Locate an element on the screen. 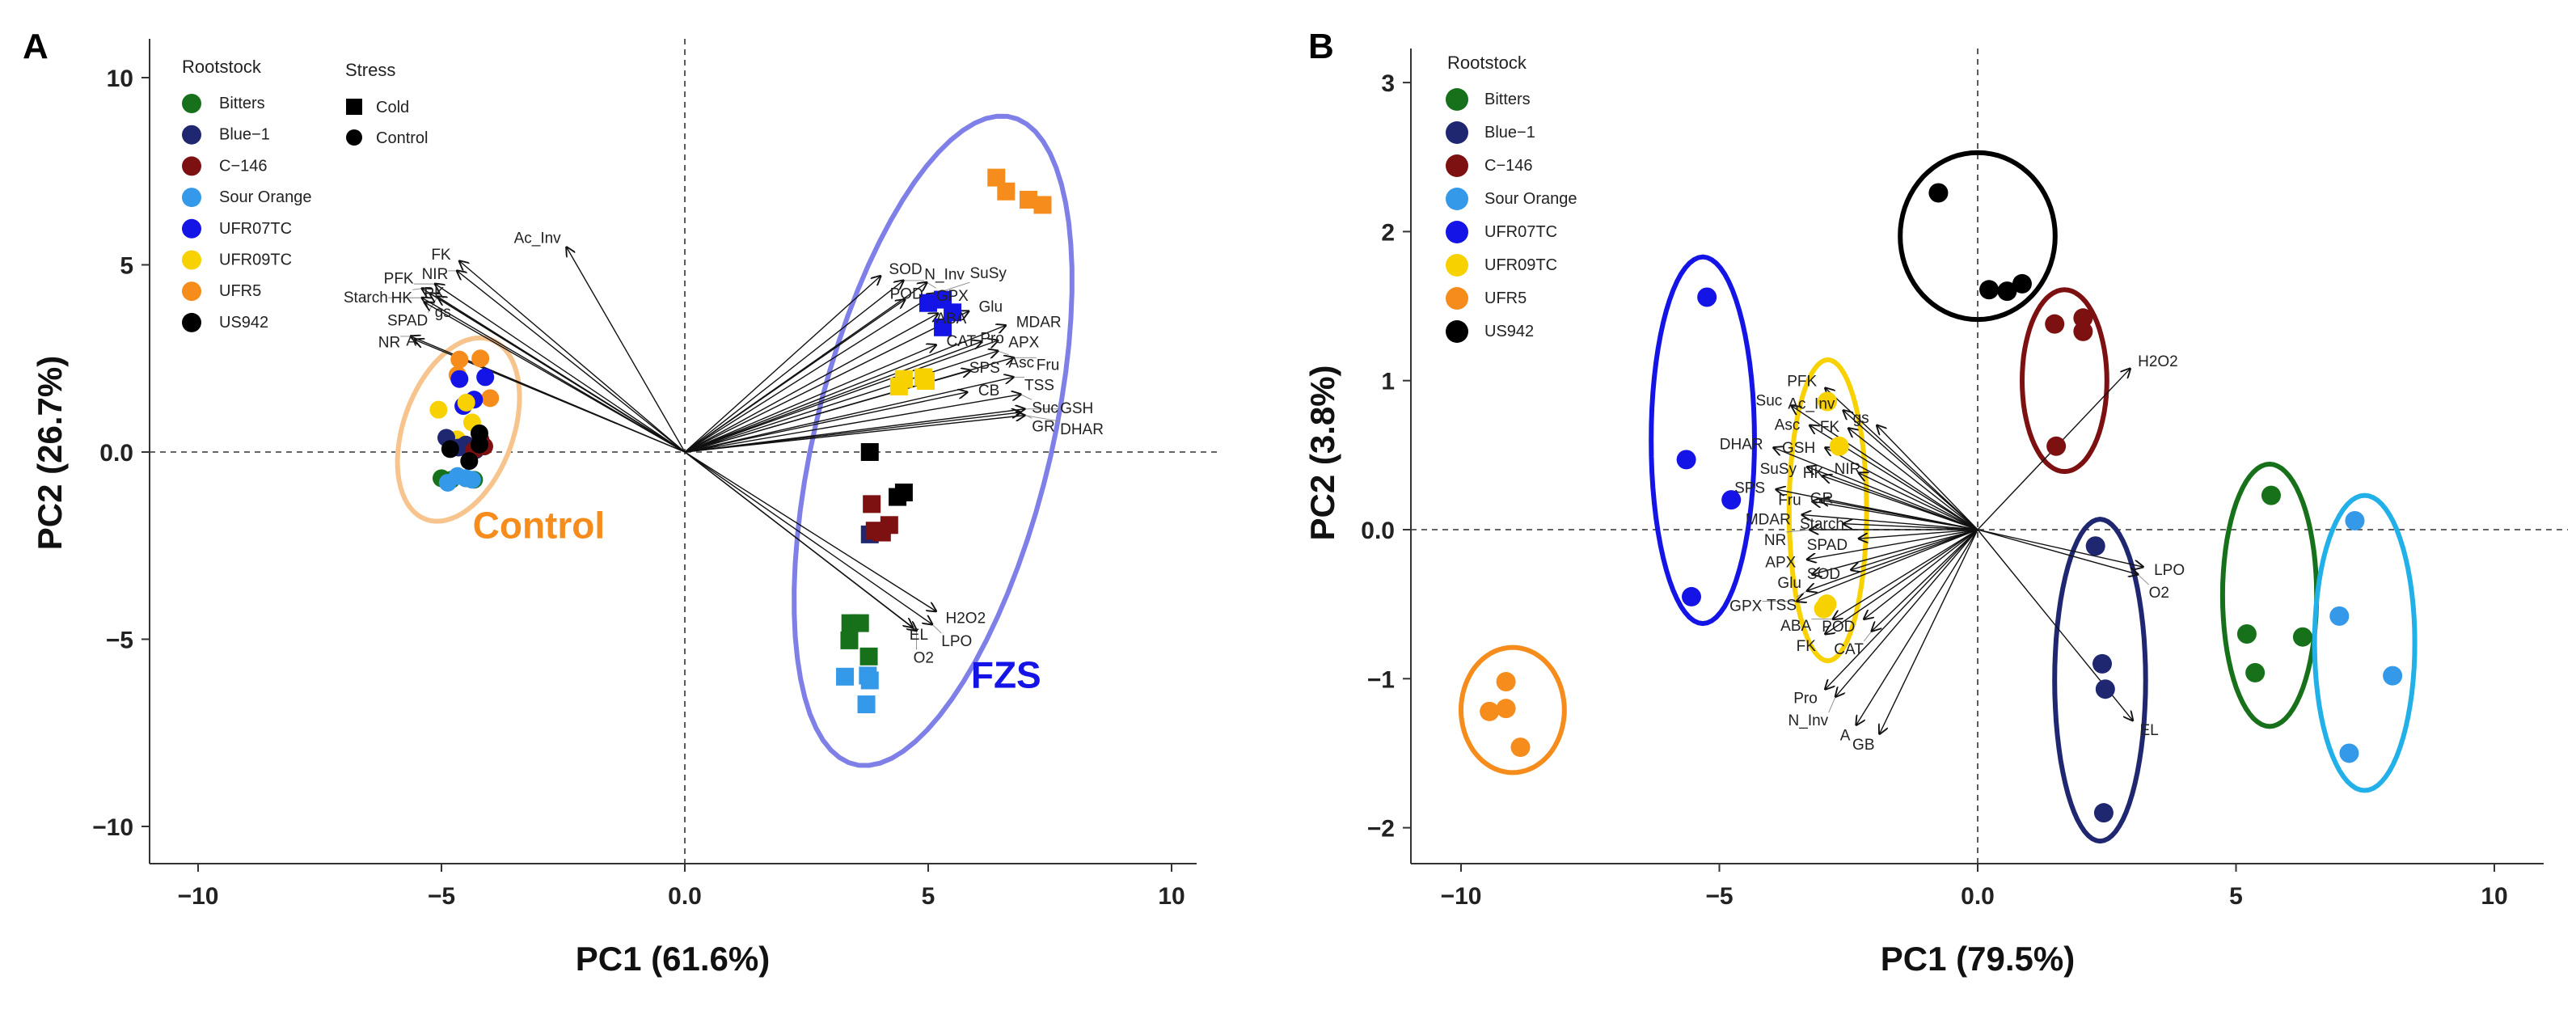  chart-b-legend-item: Blue−1 is located at coordinates (1509, 133).